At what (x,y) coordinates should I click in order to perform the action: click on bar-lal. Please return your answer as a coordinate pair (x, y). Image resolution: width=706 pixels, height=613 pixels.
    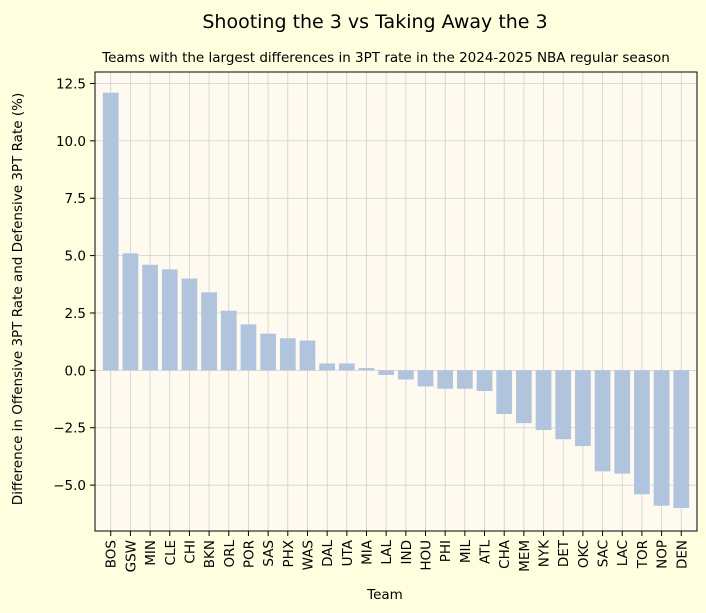
    Looking at the image, I should click on (386, 372).